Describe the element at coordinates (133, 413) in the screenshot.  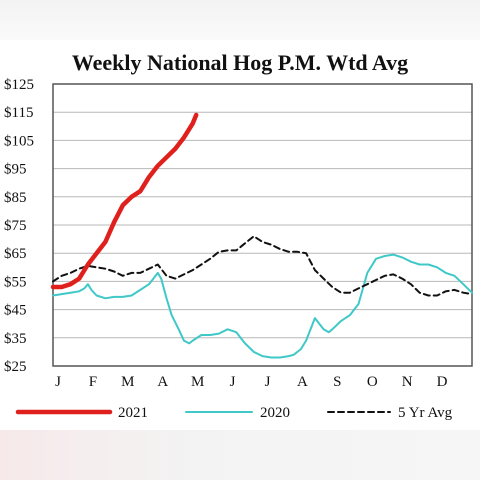
I see `legend-label-2021: 2021` at that location.